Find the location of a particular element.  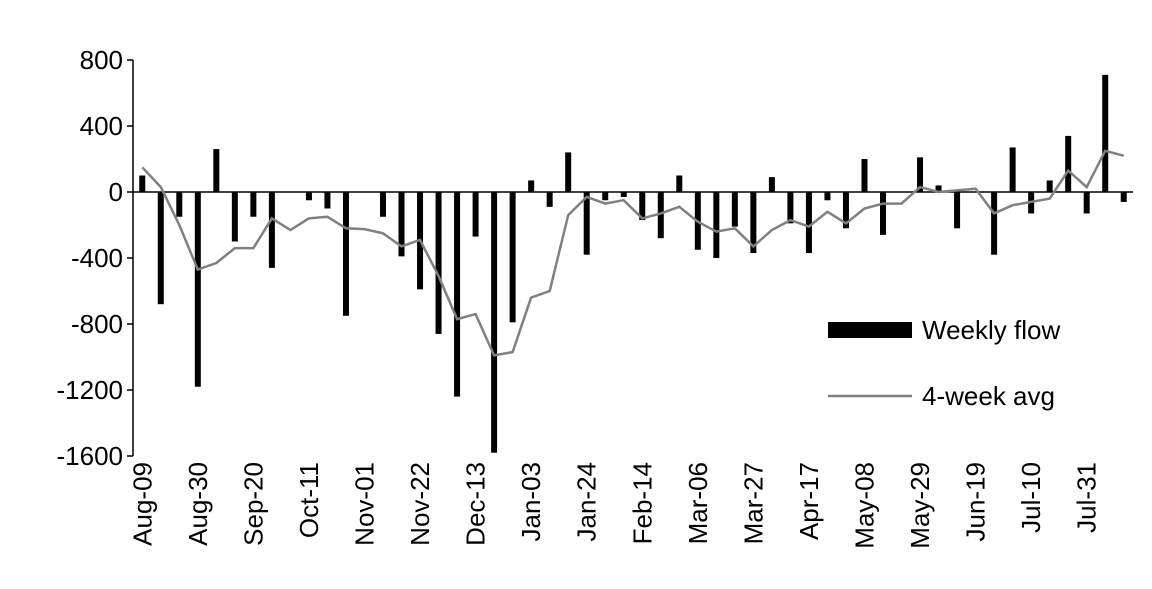

x-tick-label: Feb-14 is located at coordinates (642, 503).